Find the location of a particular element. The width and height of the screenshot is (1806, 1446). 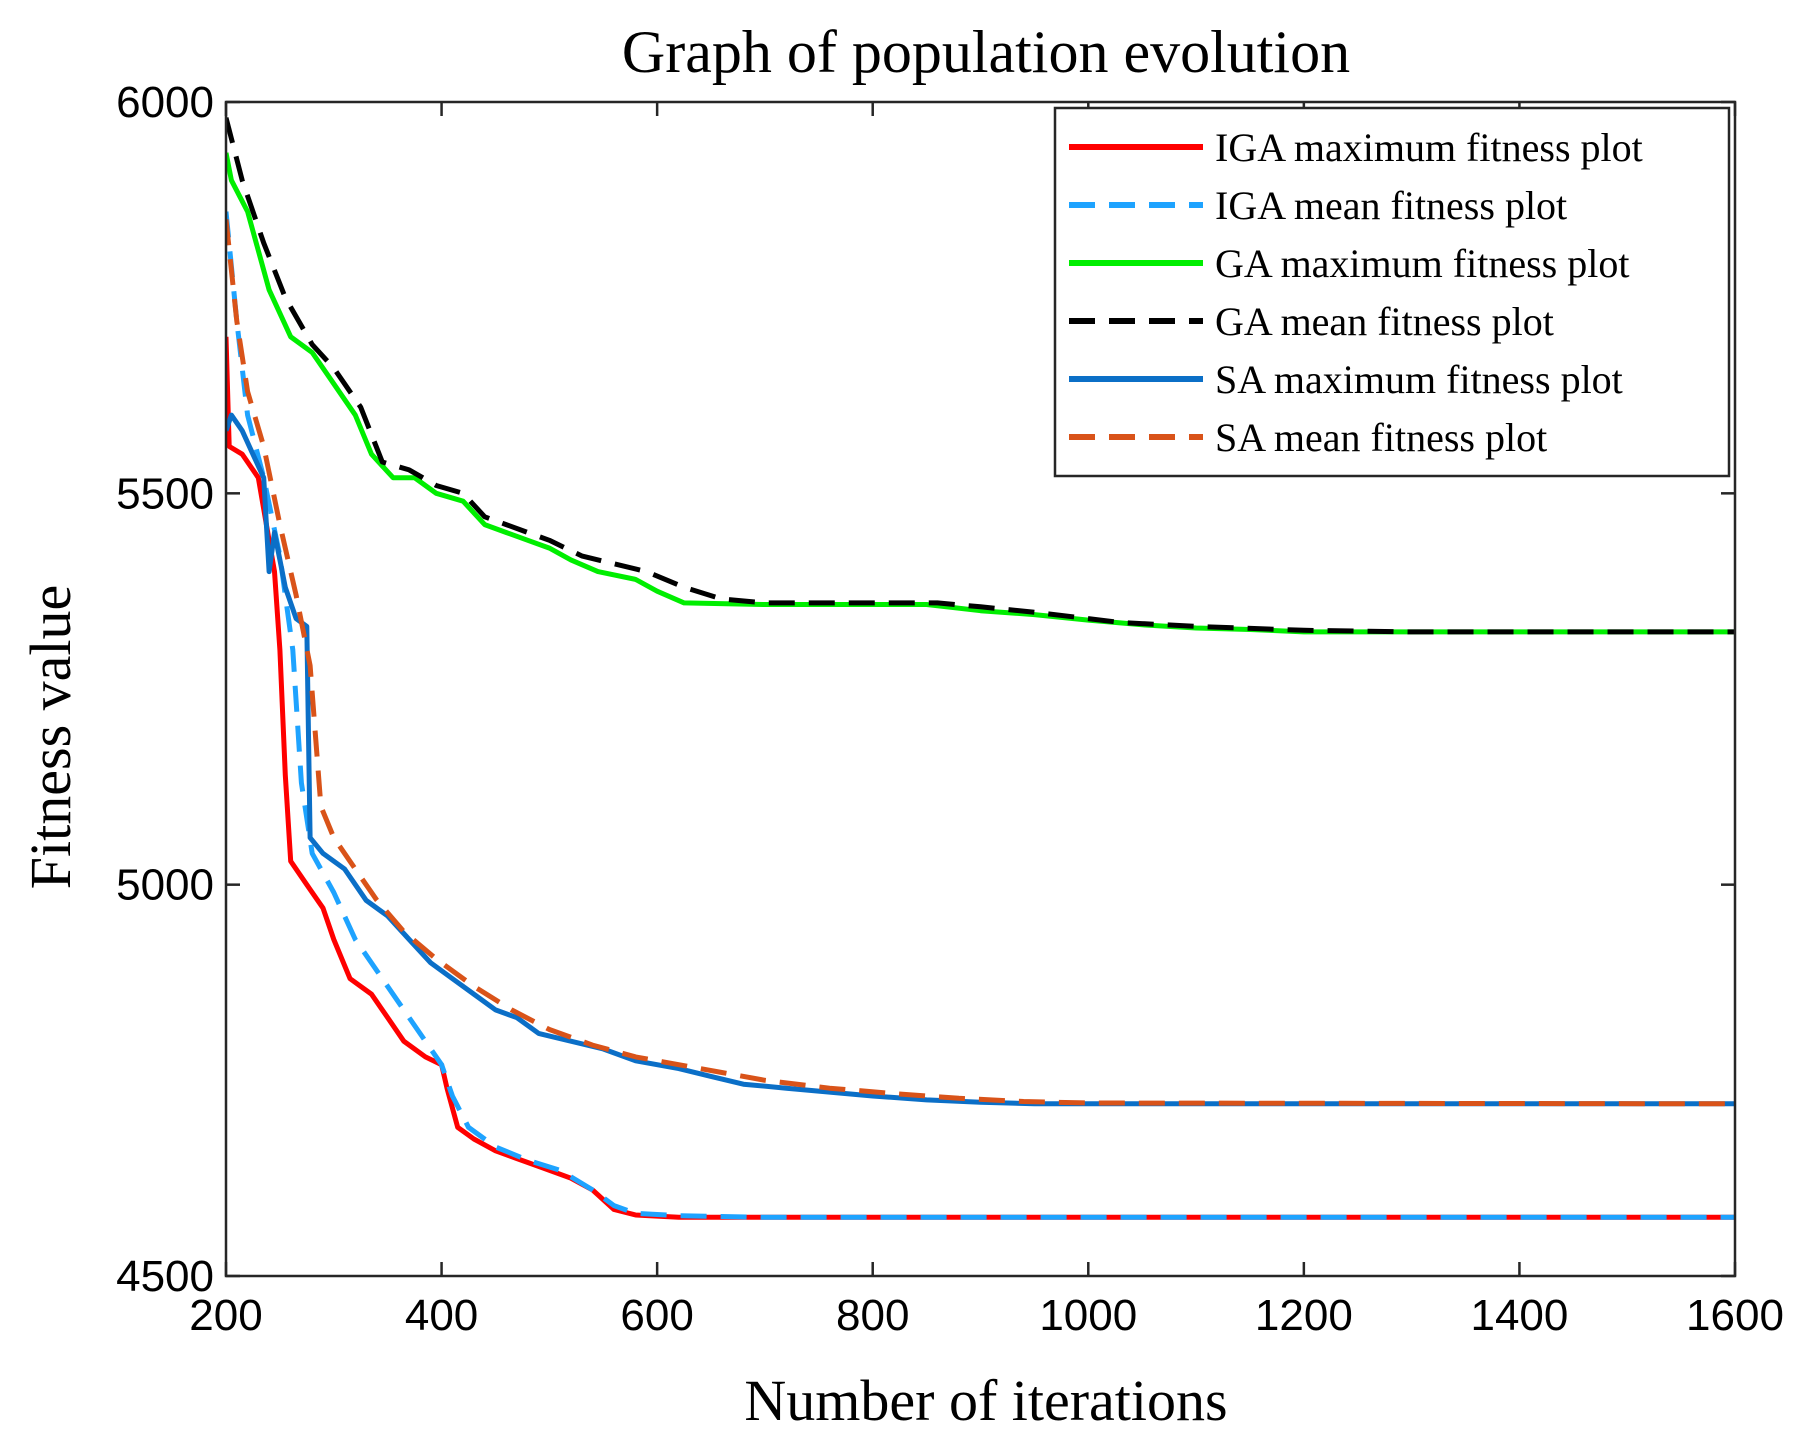

y-tick-label: 4500 is located at coordinates (165, 1276).